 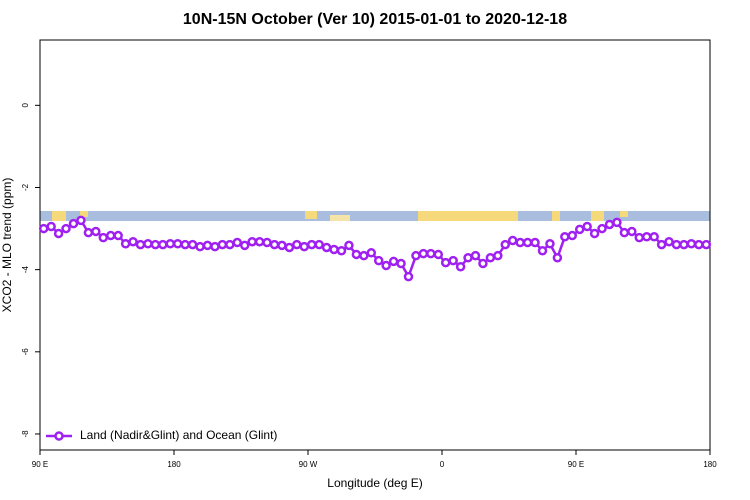 I want to click on y-tick-label: -2, so click(x=25, y=187).